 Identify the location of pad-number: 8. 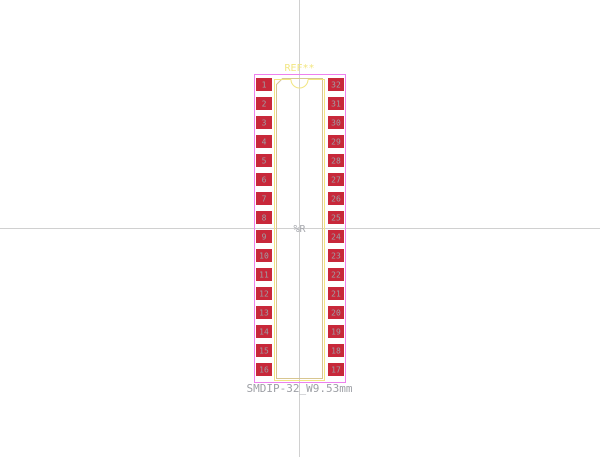
(264, 218).